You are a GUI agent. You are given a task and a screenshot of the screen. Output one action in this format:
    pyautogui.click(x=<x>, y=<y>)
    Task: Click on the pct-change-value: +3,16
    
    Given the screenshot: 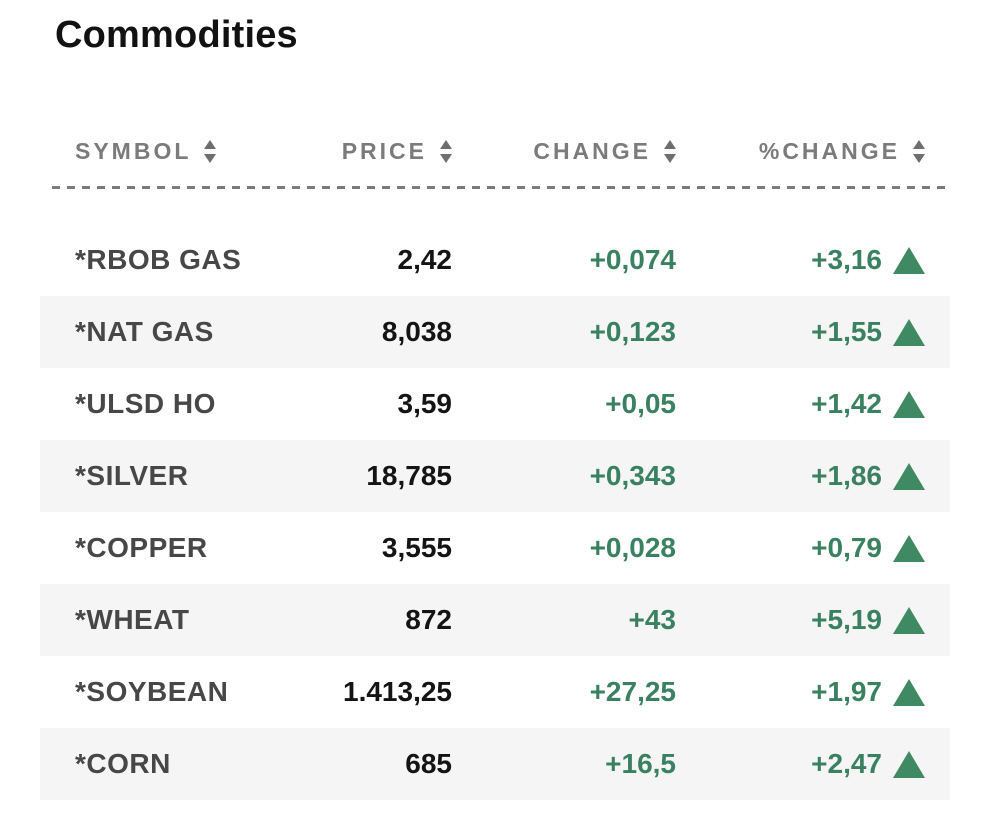 What is the action you would take?
    pyautogui.click(x=846, y=259)
    